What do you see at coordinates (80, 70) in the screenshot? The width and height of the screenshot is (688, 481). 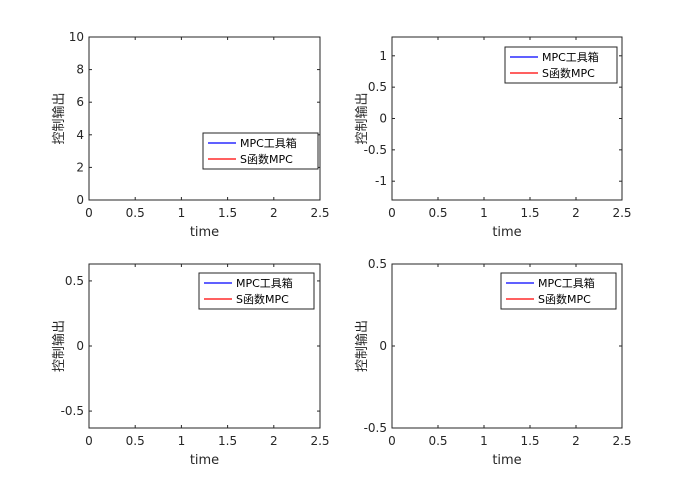 I see `y-tick-label: 8` at bounding box center [80, 70].